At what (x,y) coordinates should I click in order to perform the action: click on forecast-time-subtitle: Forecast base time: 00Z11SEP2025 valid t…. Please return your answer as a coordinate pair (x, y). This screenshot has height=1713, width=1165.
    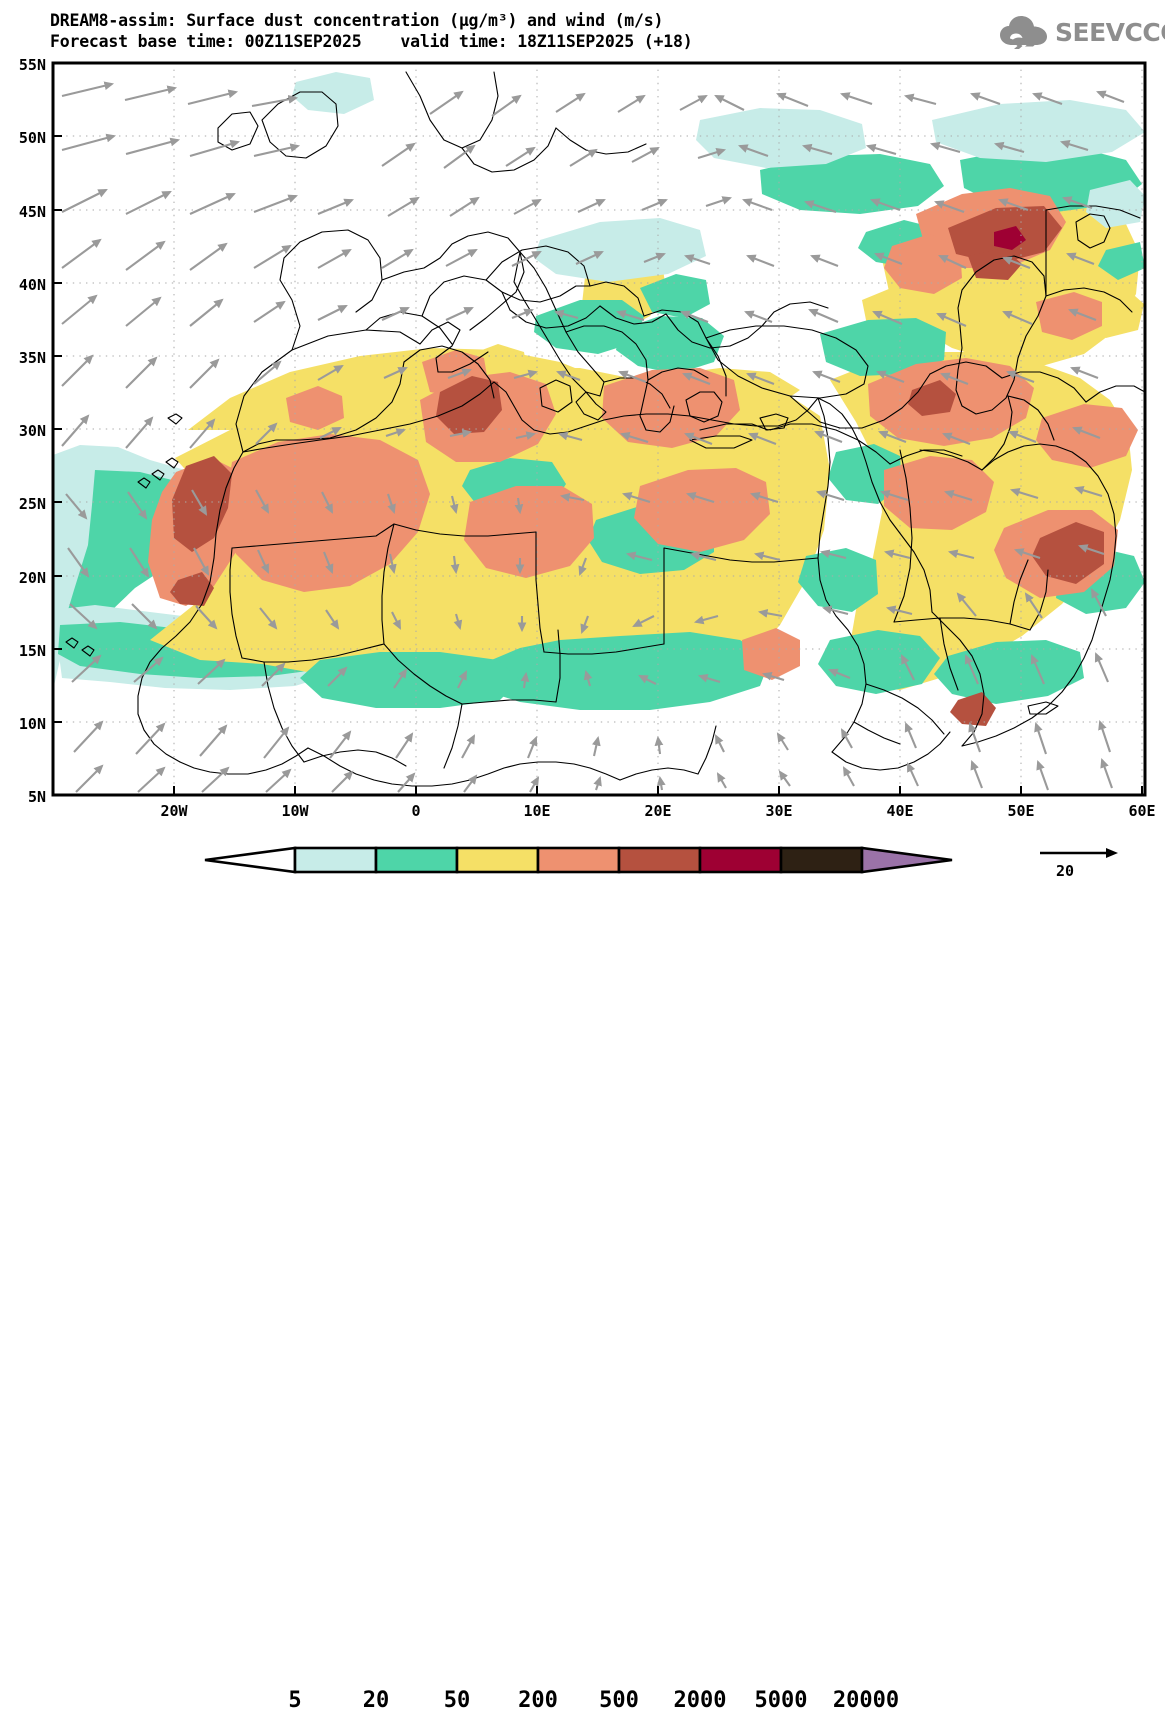
    Looking at the image, I should click on (371, 41).